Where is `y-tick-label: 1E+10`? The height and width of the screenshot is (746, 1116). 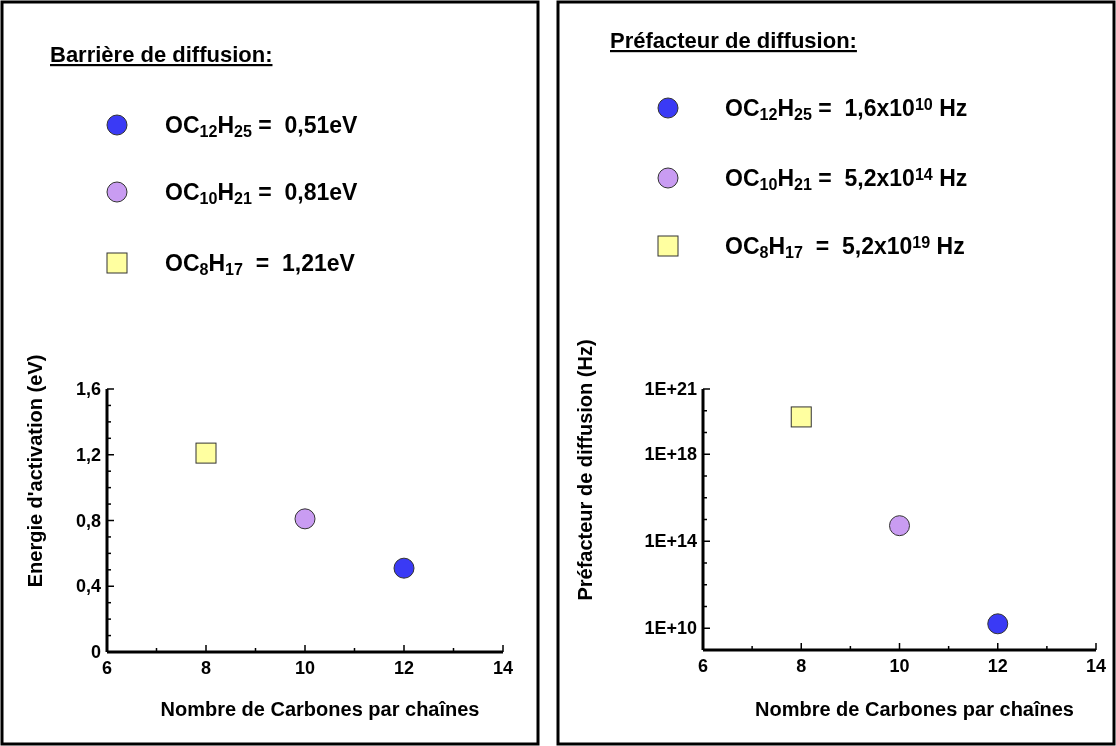
y-tick-label: 1E+10 is located at coordinates (670, 628).